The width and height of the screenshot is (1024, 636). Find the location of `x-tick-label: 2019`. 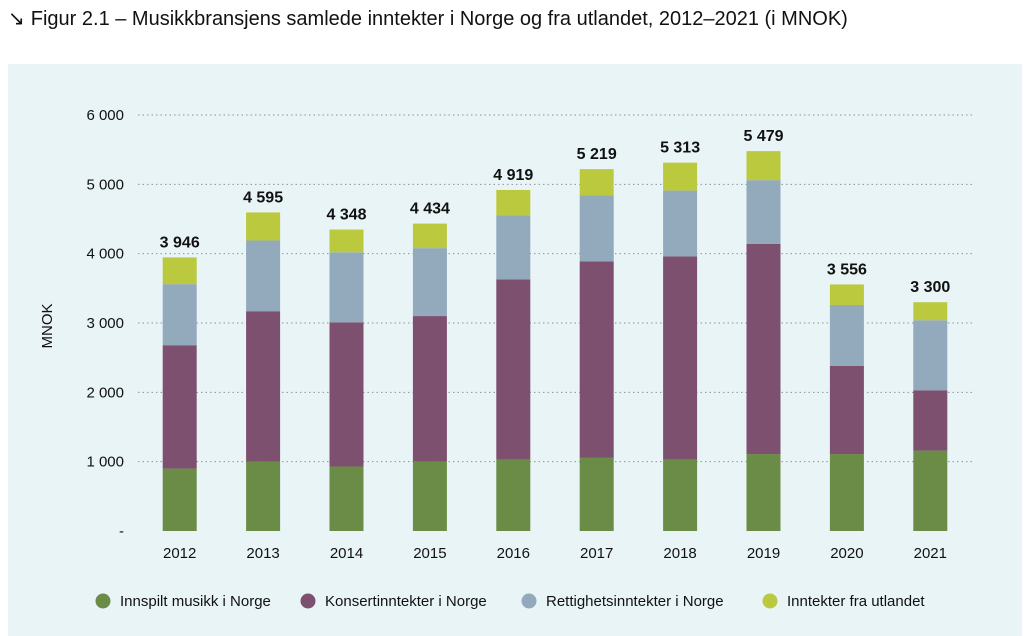

x-tick-label: 2019 is located at coordinates (763, 553).